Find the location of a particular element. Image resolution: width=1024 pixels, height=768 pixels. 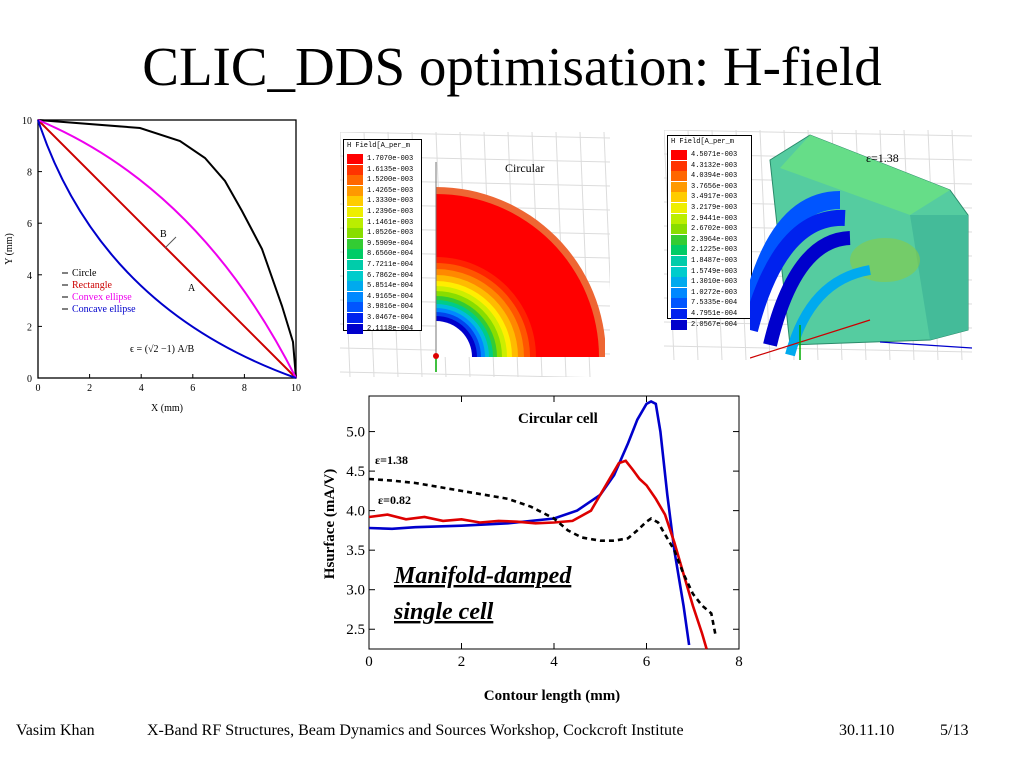

legend-scale-row: 3.2179e-003 is located at coordinates (704, 207).